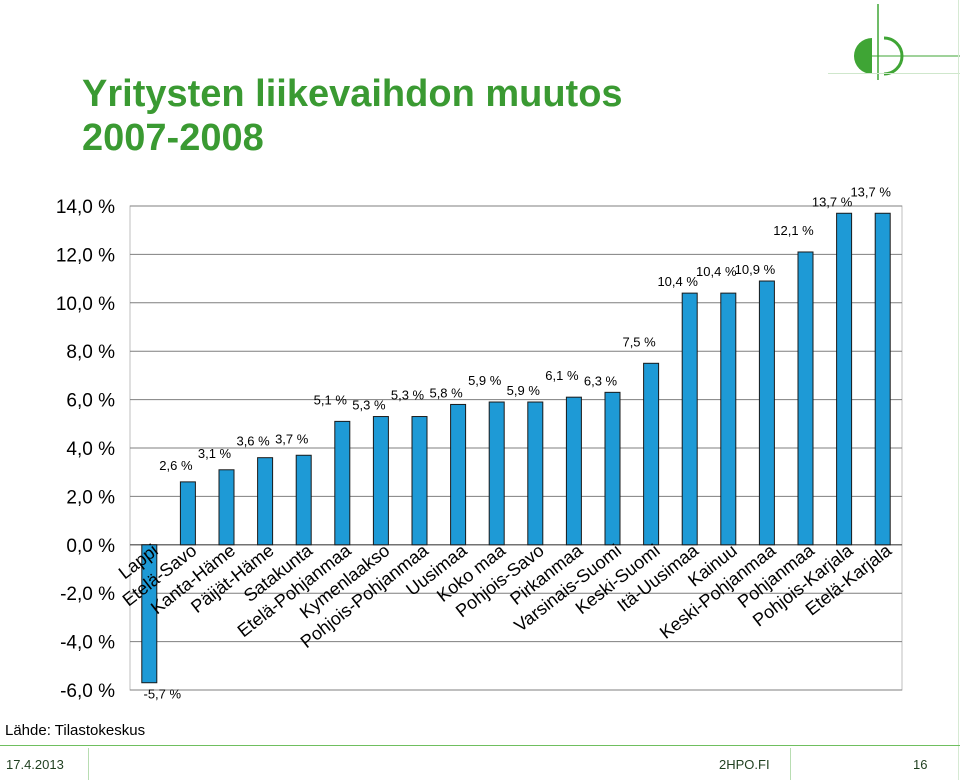 The width and height of the screenshot is (960, 780). I want to click on bar-etel-savo, so click(187, 513).